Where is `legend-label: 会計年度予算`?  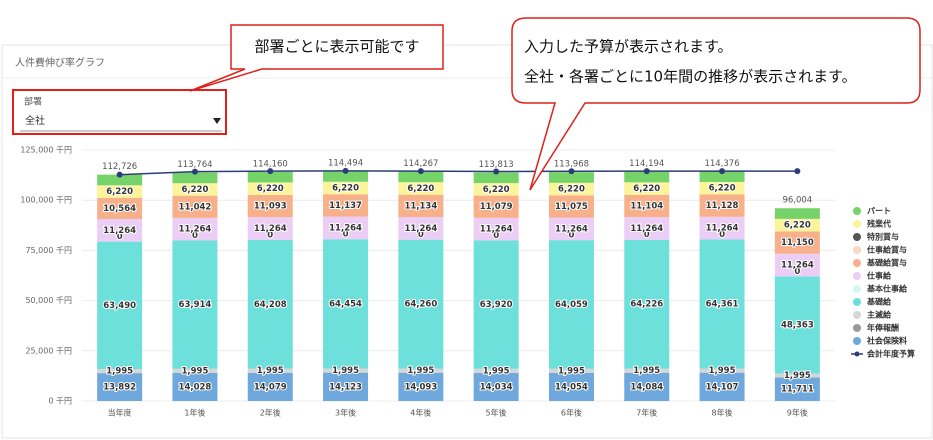 legend-label: 会計年度予算 is located at coordinates (891, 354).